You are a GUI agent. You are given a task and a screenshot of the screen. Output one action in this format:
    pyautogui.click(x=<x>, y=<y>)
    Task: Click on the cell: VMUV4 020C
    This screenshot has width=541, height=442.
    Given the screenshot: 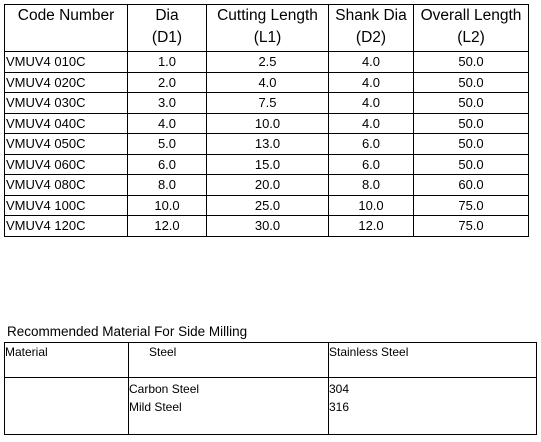 What is the action you would take?
    pyautogui.click(x=66, y=82)
    